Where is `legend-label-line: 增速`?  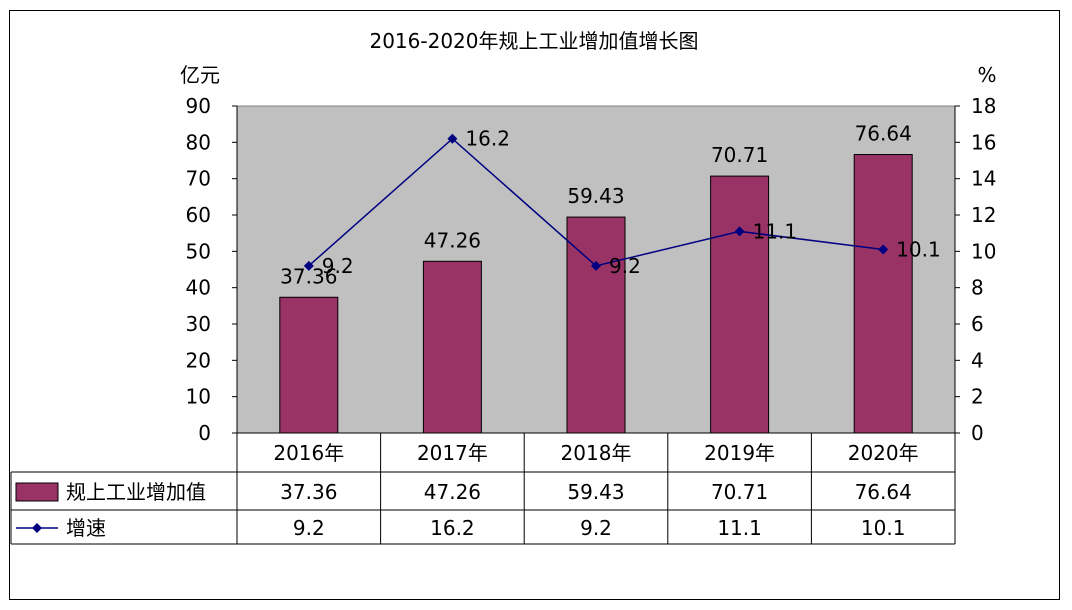 legend-label-line: 增速 is located at coordinates (86, 528).